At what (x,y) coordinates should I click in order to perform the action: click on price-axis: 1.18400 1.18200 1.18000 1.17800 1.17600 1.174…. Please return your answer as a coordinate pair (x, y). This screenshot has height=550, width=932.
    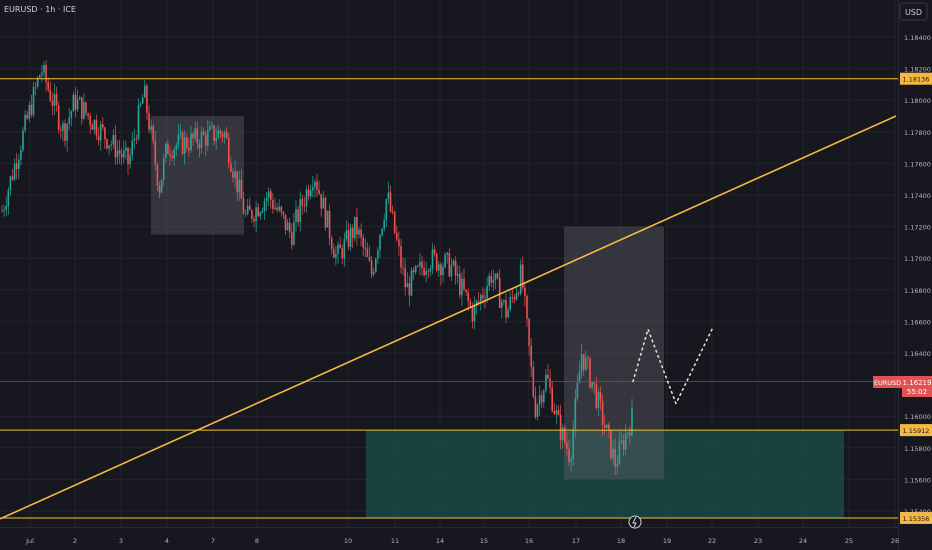
    Looking at the image, I should click on (914, 275).